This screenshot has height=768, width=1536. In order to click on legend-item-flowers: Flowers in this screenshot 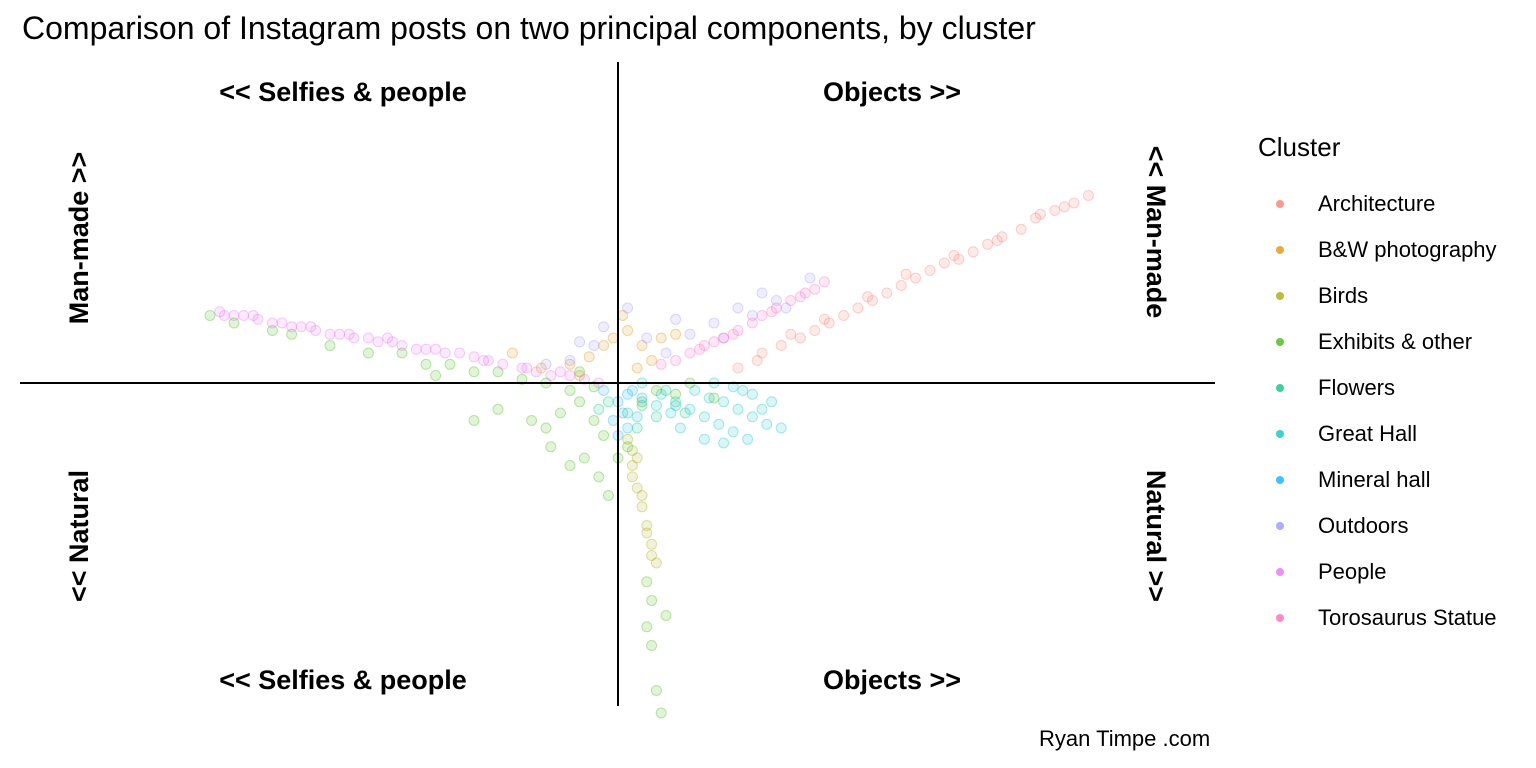, I will do `click(1393, 388)`.